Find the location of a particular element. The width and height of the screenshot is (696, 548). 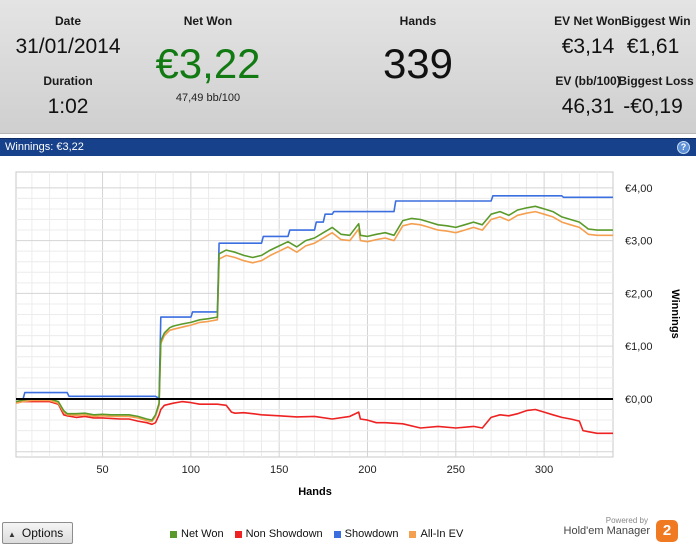

x-tick-label: 250 is located at coordinates (456, 470).